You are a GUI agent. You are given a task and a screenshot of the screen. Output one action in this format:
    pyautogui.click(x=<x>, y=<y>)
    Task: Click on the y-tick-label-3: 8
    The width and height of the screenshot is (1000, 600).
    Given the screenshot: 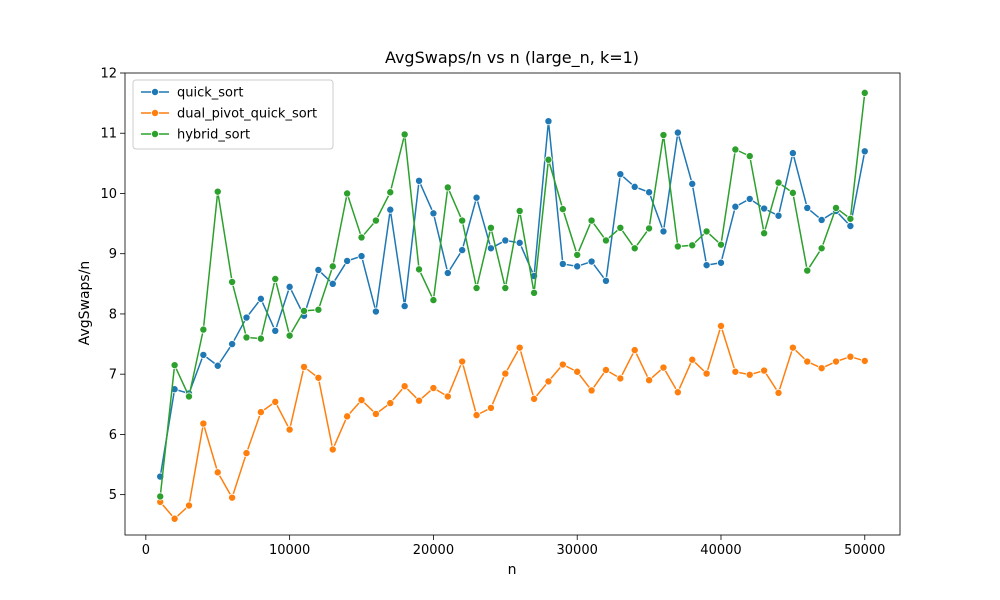 What is the action you would take?
    pyautogui.click(x=113, y=314)
    